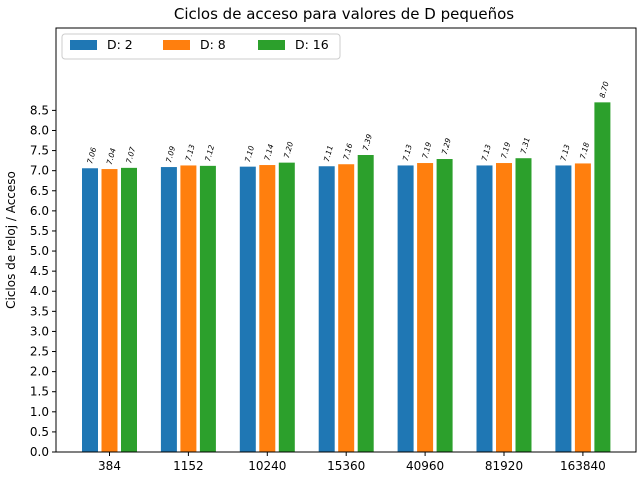 Image resolution: width=640 pixels, height=480 pixels. I want to click on y-tick-label: 5.0, so click(39, 251).